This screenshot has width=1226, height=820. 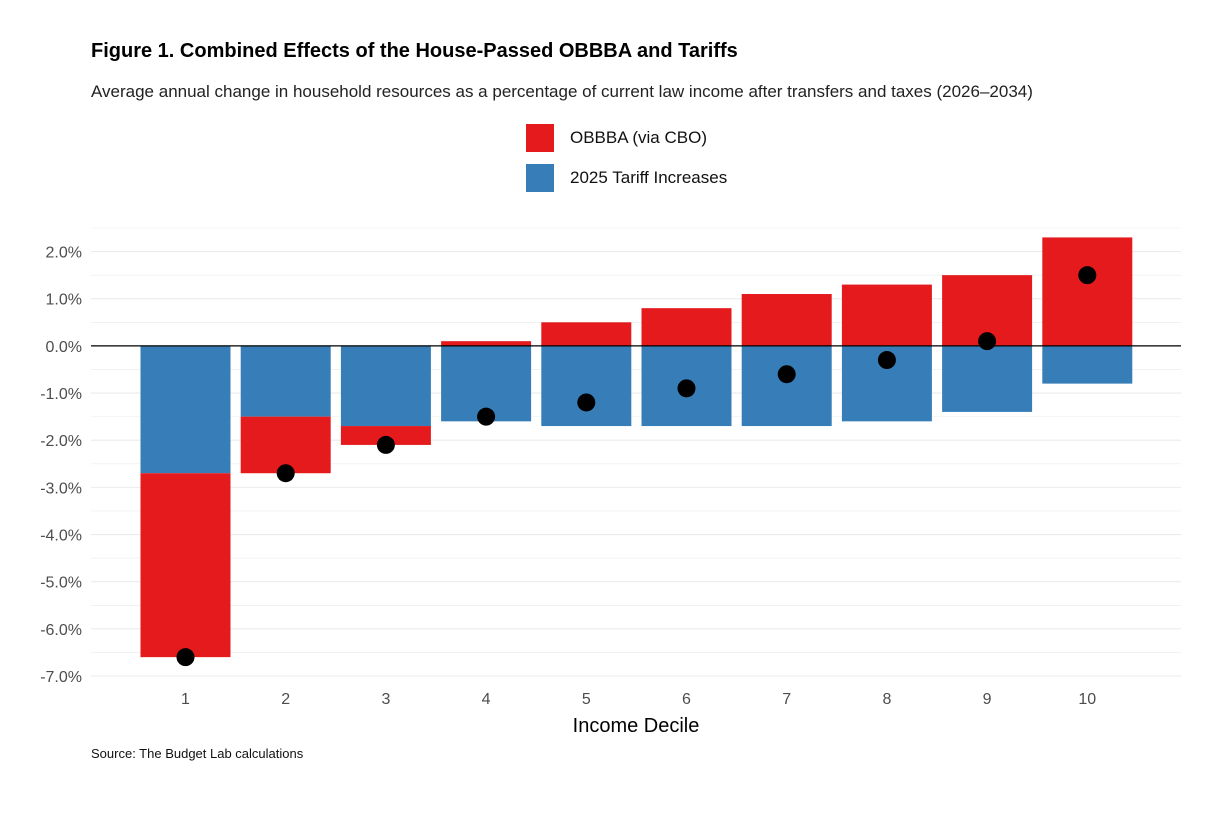 I want to click on y-tick-label: -6.0%, so click(x=61, y=630).